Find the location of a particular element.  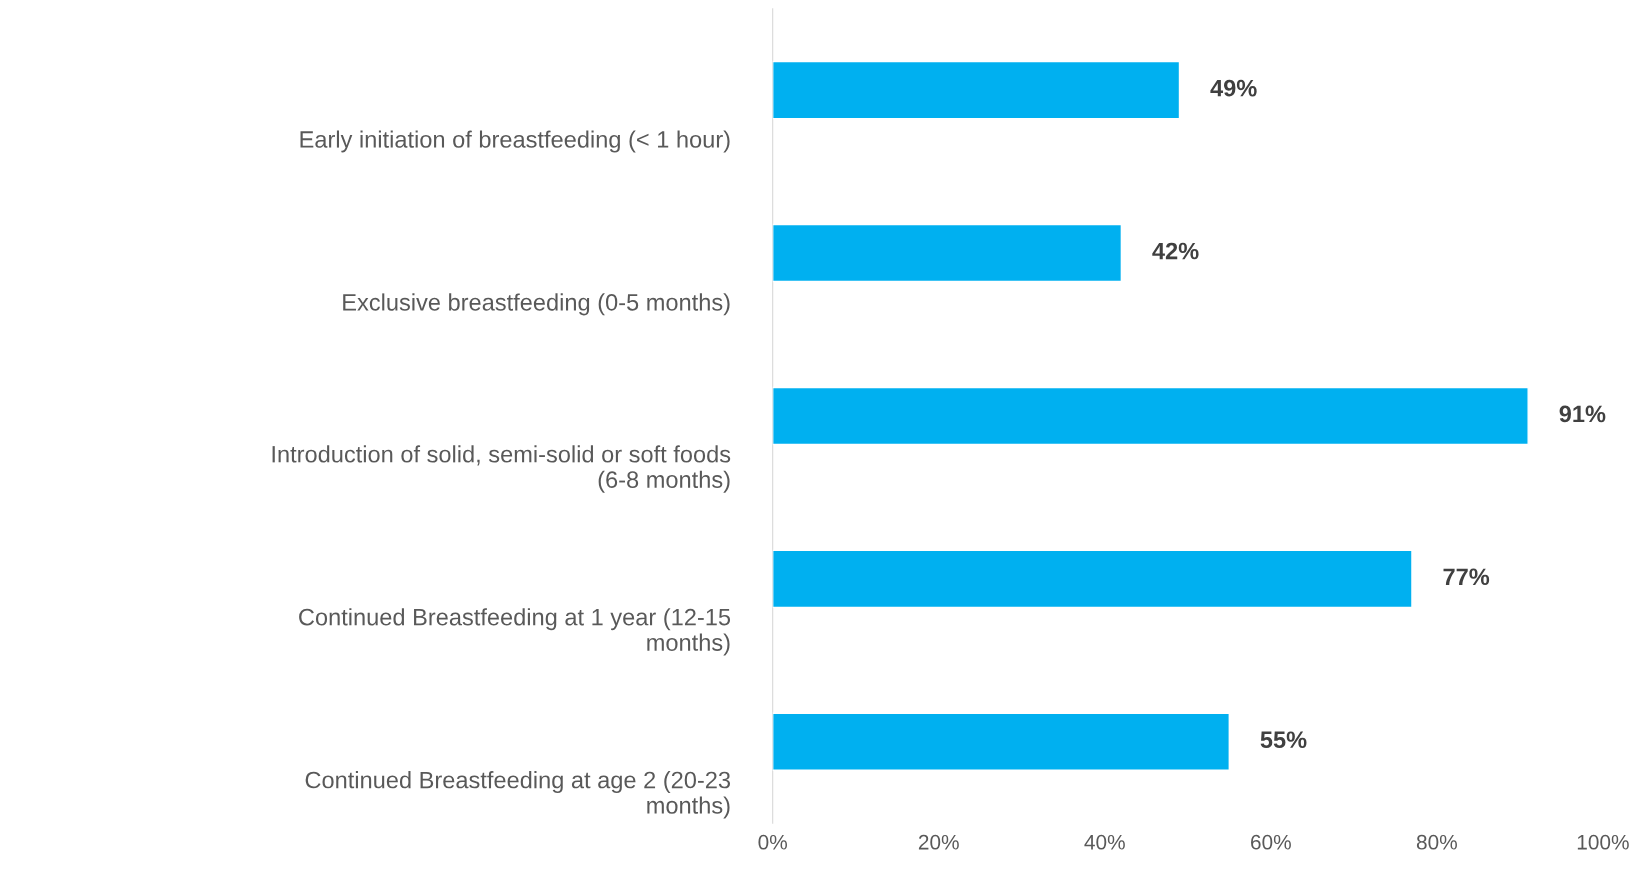

x-tick-label: 60% is located at coordinates (1271, 842).